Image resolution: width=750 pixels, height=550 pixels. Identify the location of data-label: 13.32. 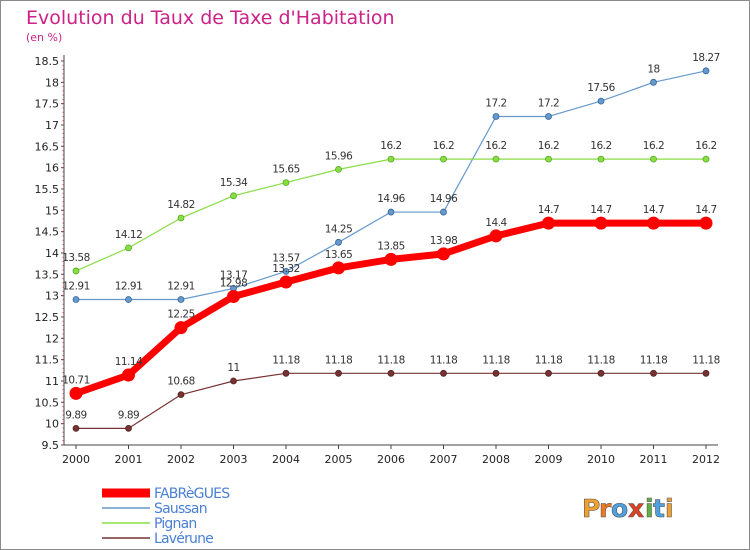
(286, 269).